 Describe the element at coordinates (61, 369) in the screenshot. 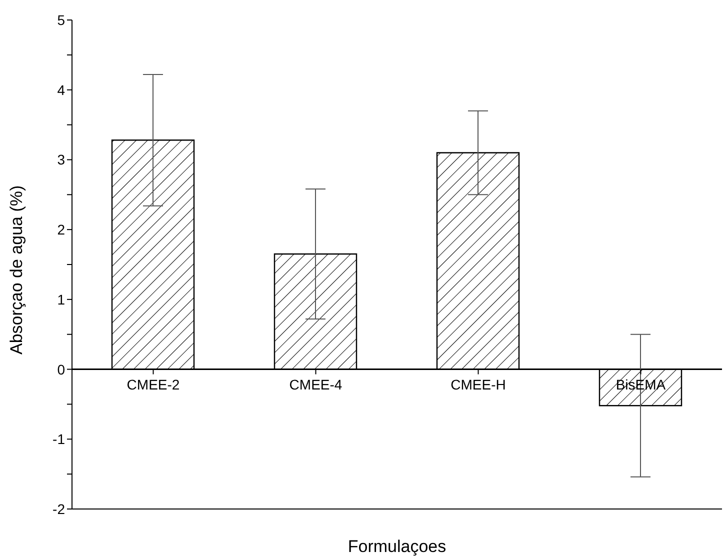

I see `y-tick-label: 0` at that location.